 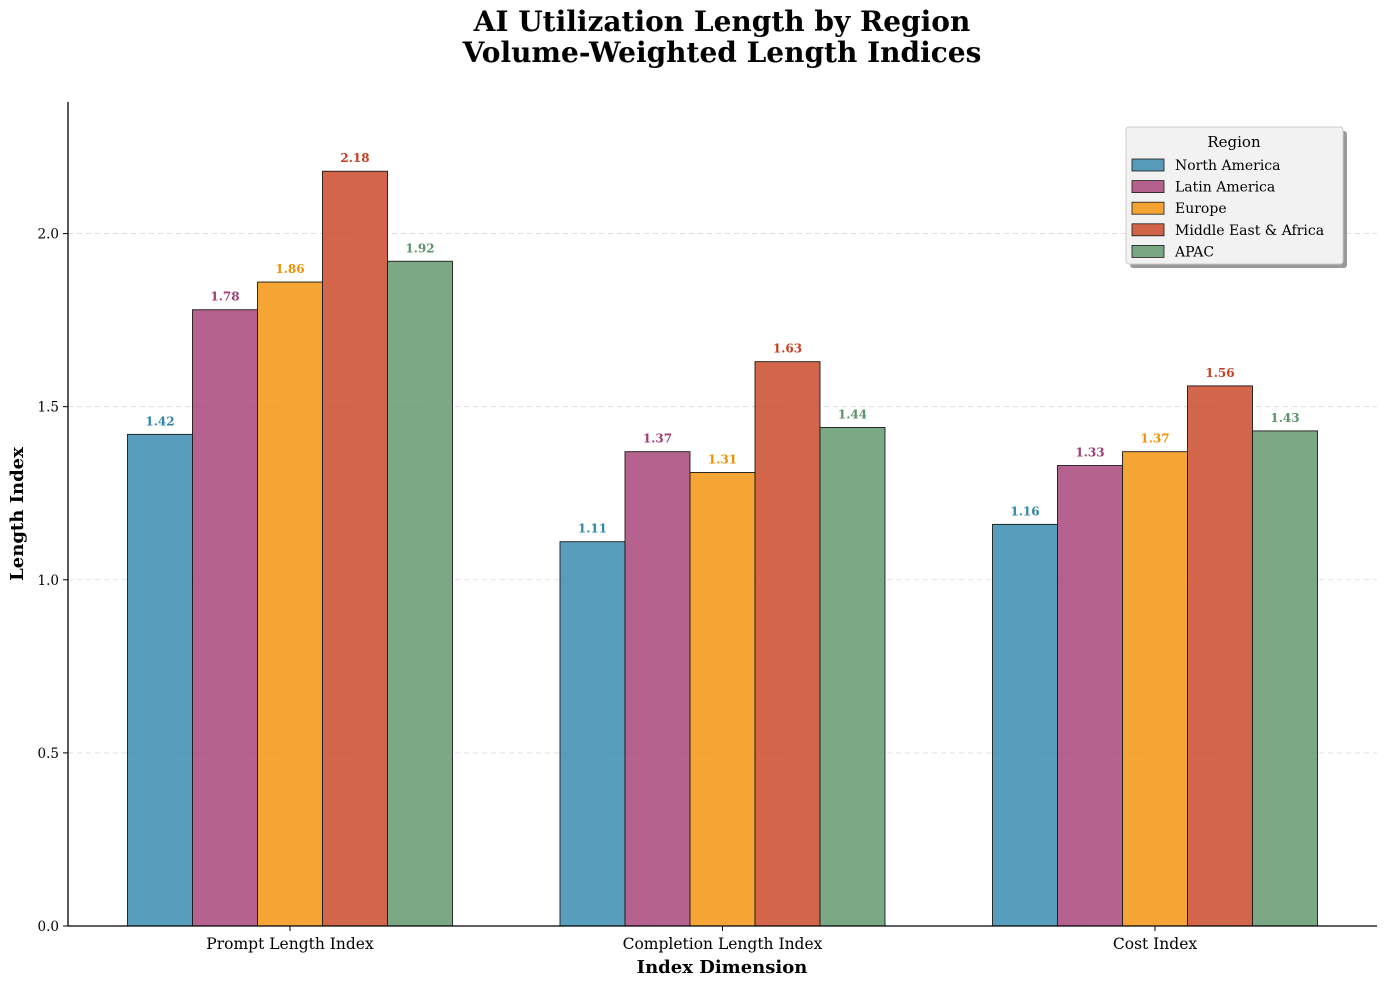 What do you see at coordinates (1089, 453) in the screenshot?
I see `bar-value-label: 1.33` at bounding box center [1089, 453].